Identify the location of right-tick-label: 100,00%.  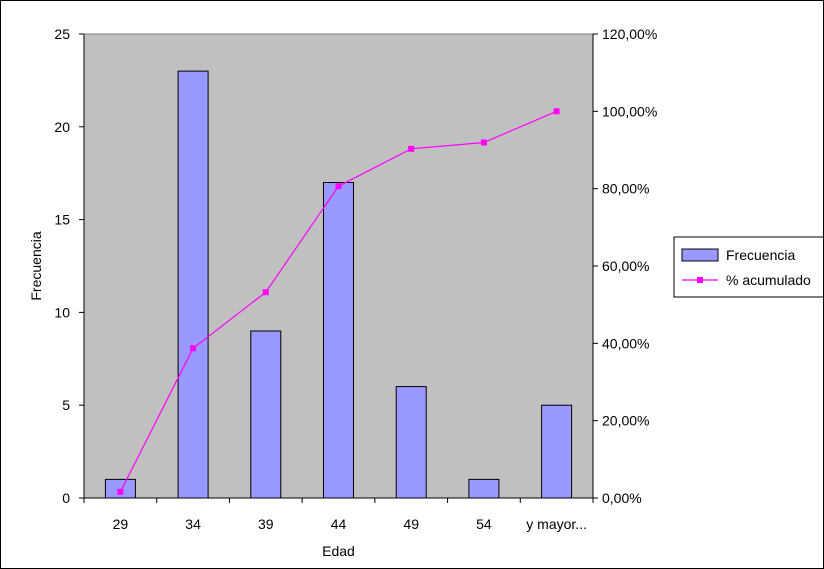
(629, 111).